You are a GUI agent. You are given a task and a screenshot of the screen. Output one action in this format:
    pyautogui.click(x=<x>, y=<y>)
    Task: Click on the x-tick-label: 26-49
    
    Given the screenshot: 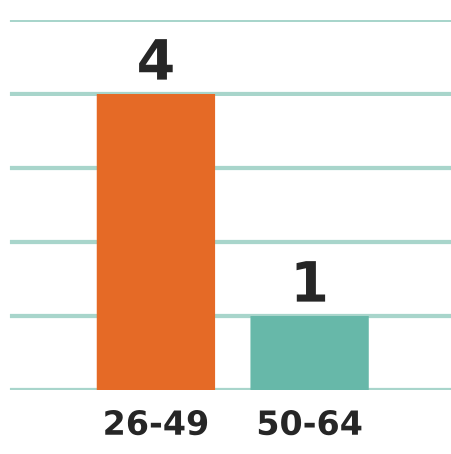 What is the action you would take?
    pyautogui.click(x=156, y=423)
    